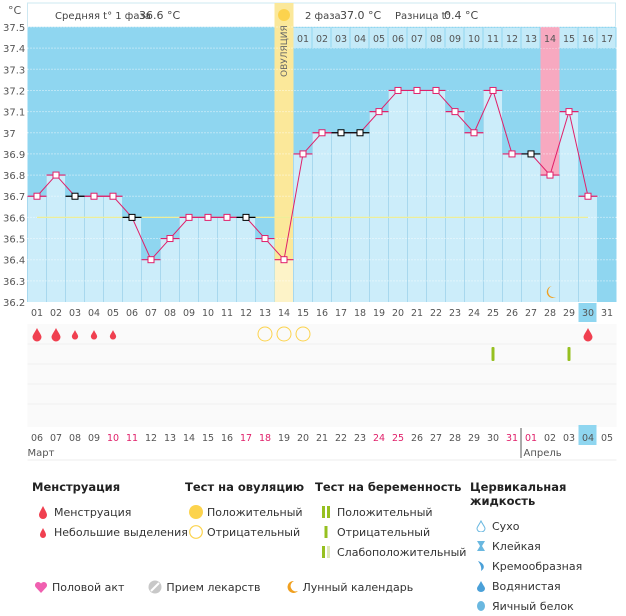 This screenshot has height=616, width=626. Describe the element at coordinates (75, 335) in the screenshot. I see `small-blood-drop-icon` at that location.